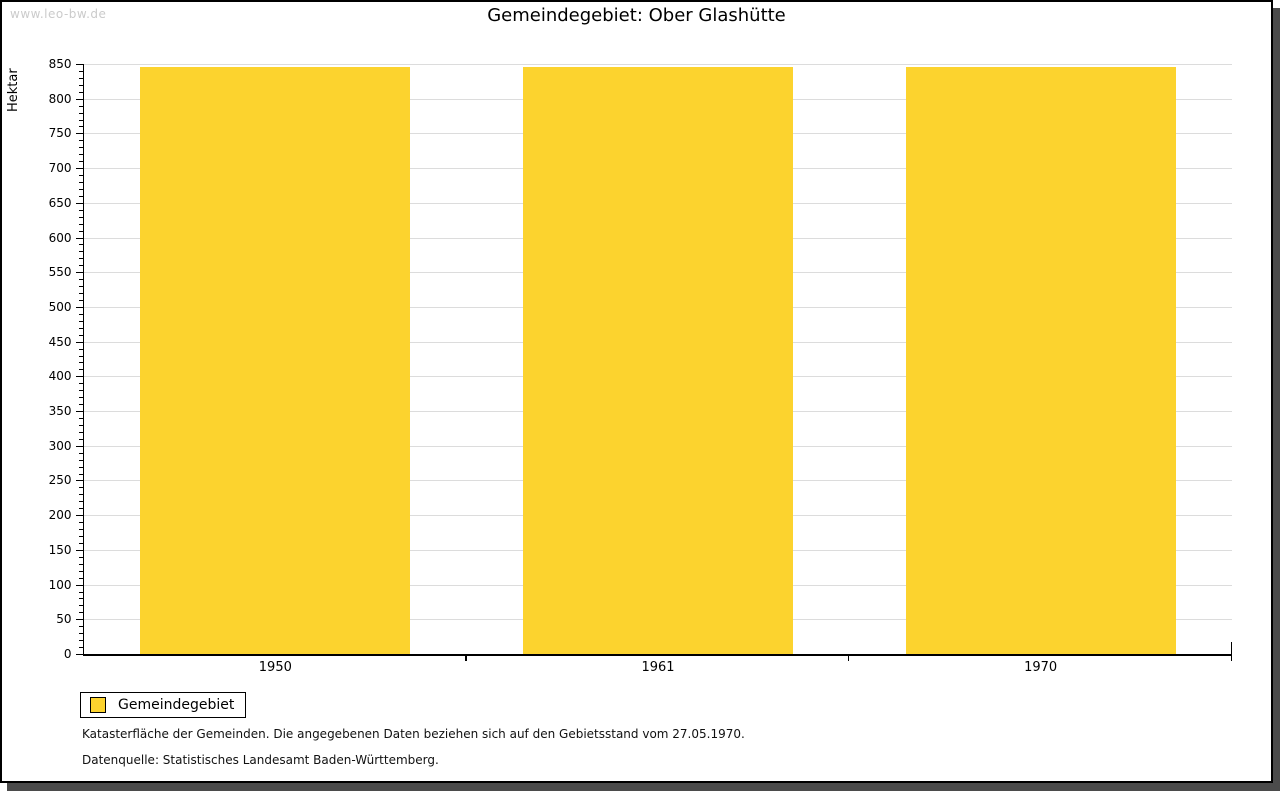 The image size is (1280, 791). What do you see at coordinates (658, 64) in the screenshot?
I see `gridline` at bounding box center [658, 64].